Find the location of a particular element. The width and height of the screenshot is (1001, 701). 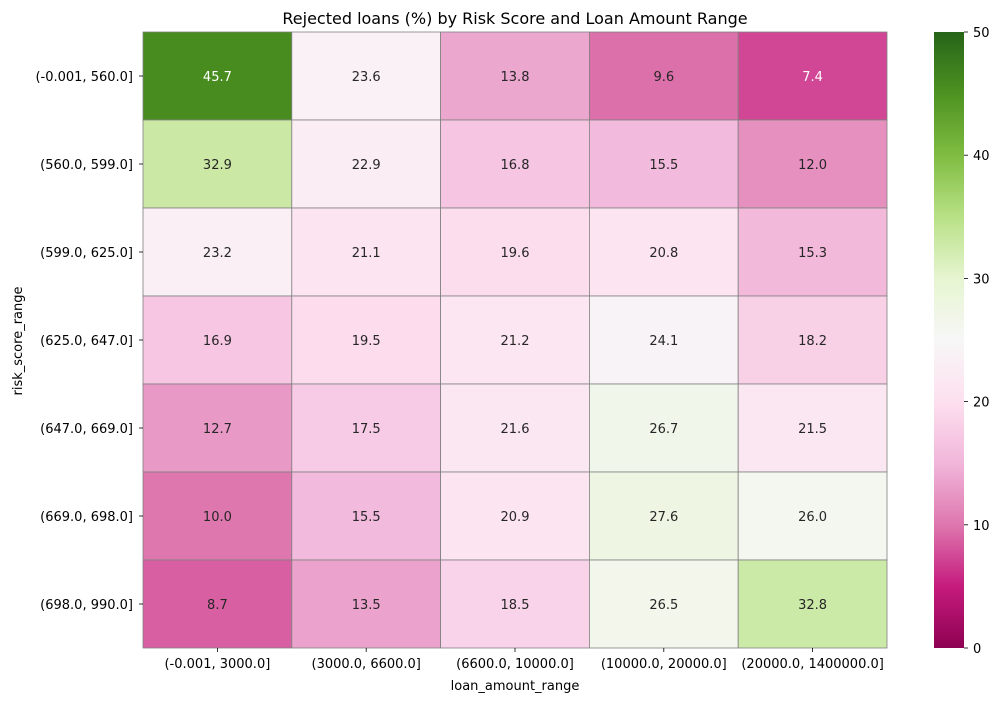

x-tick-label: (20000.0, 1400000.0] is located at coordinates (812, 664).